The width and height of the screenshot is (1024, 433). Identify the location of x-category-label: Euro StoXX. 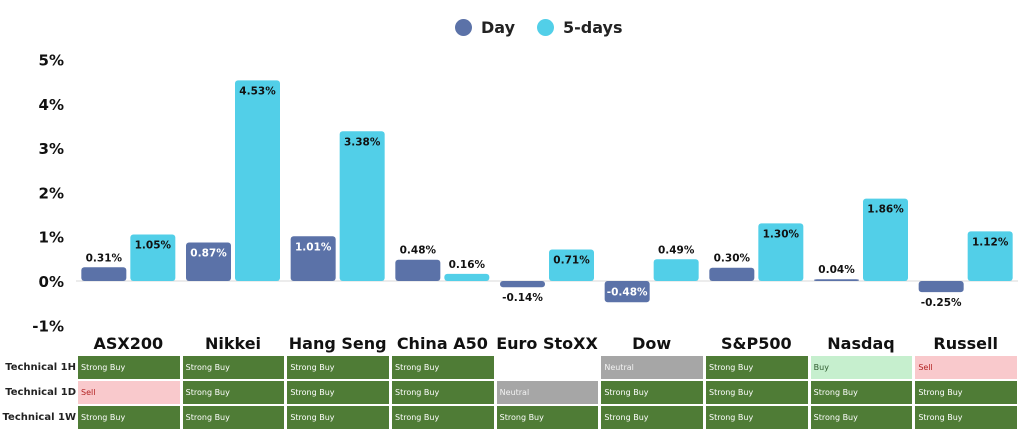
(547, 343).